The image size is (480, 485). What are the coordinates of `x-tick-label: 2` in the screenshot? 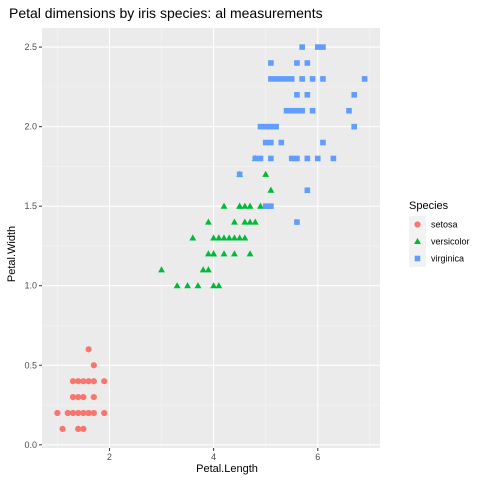 It's located at (109, 457).